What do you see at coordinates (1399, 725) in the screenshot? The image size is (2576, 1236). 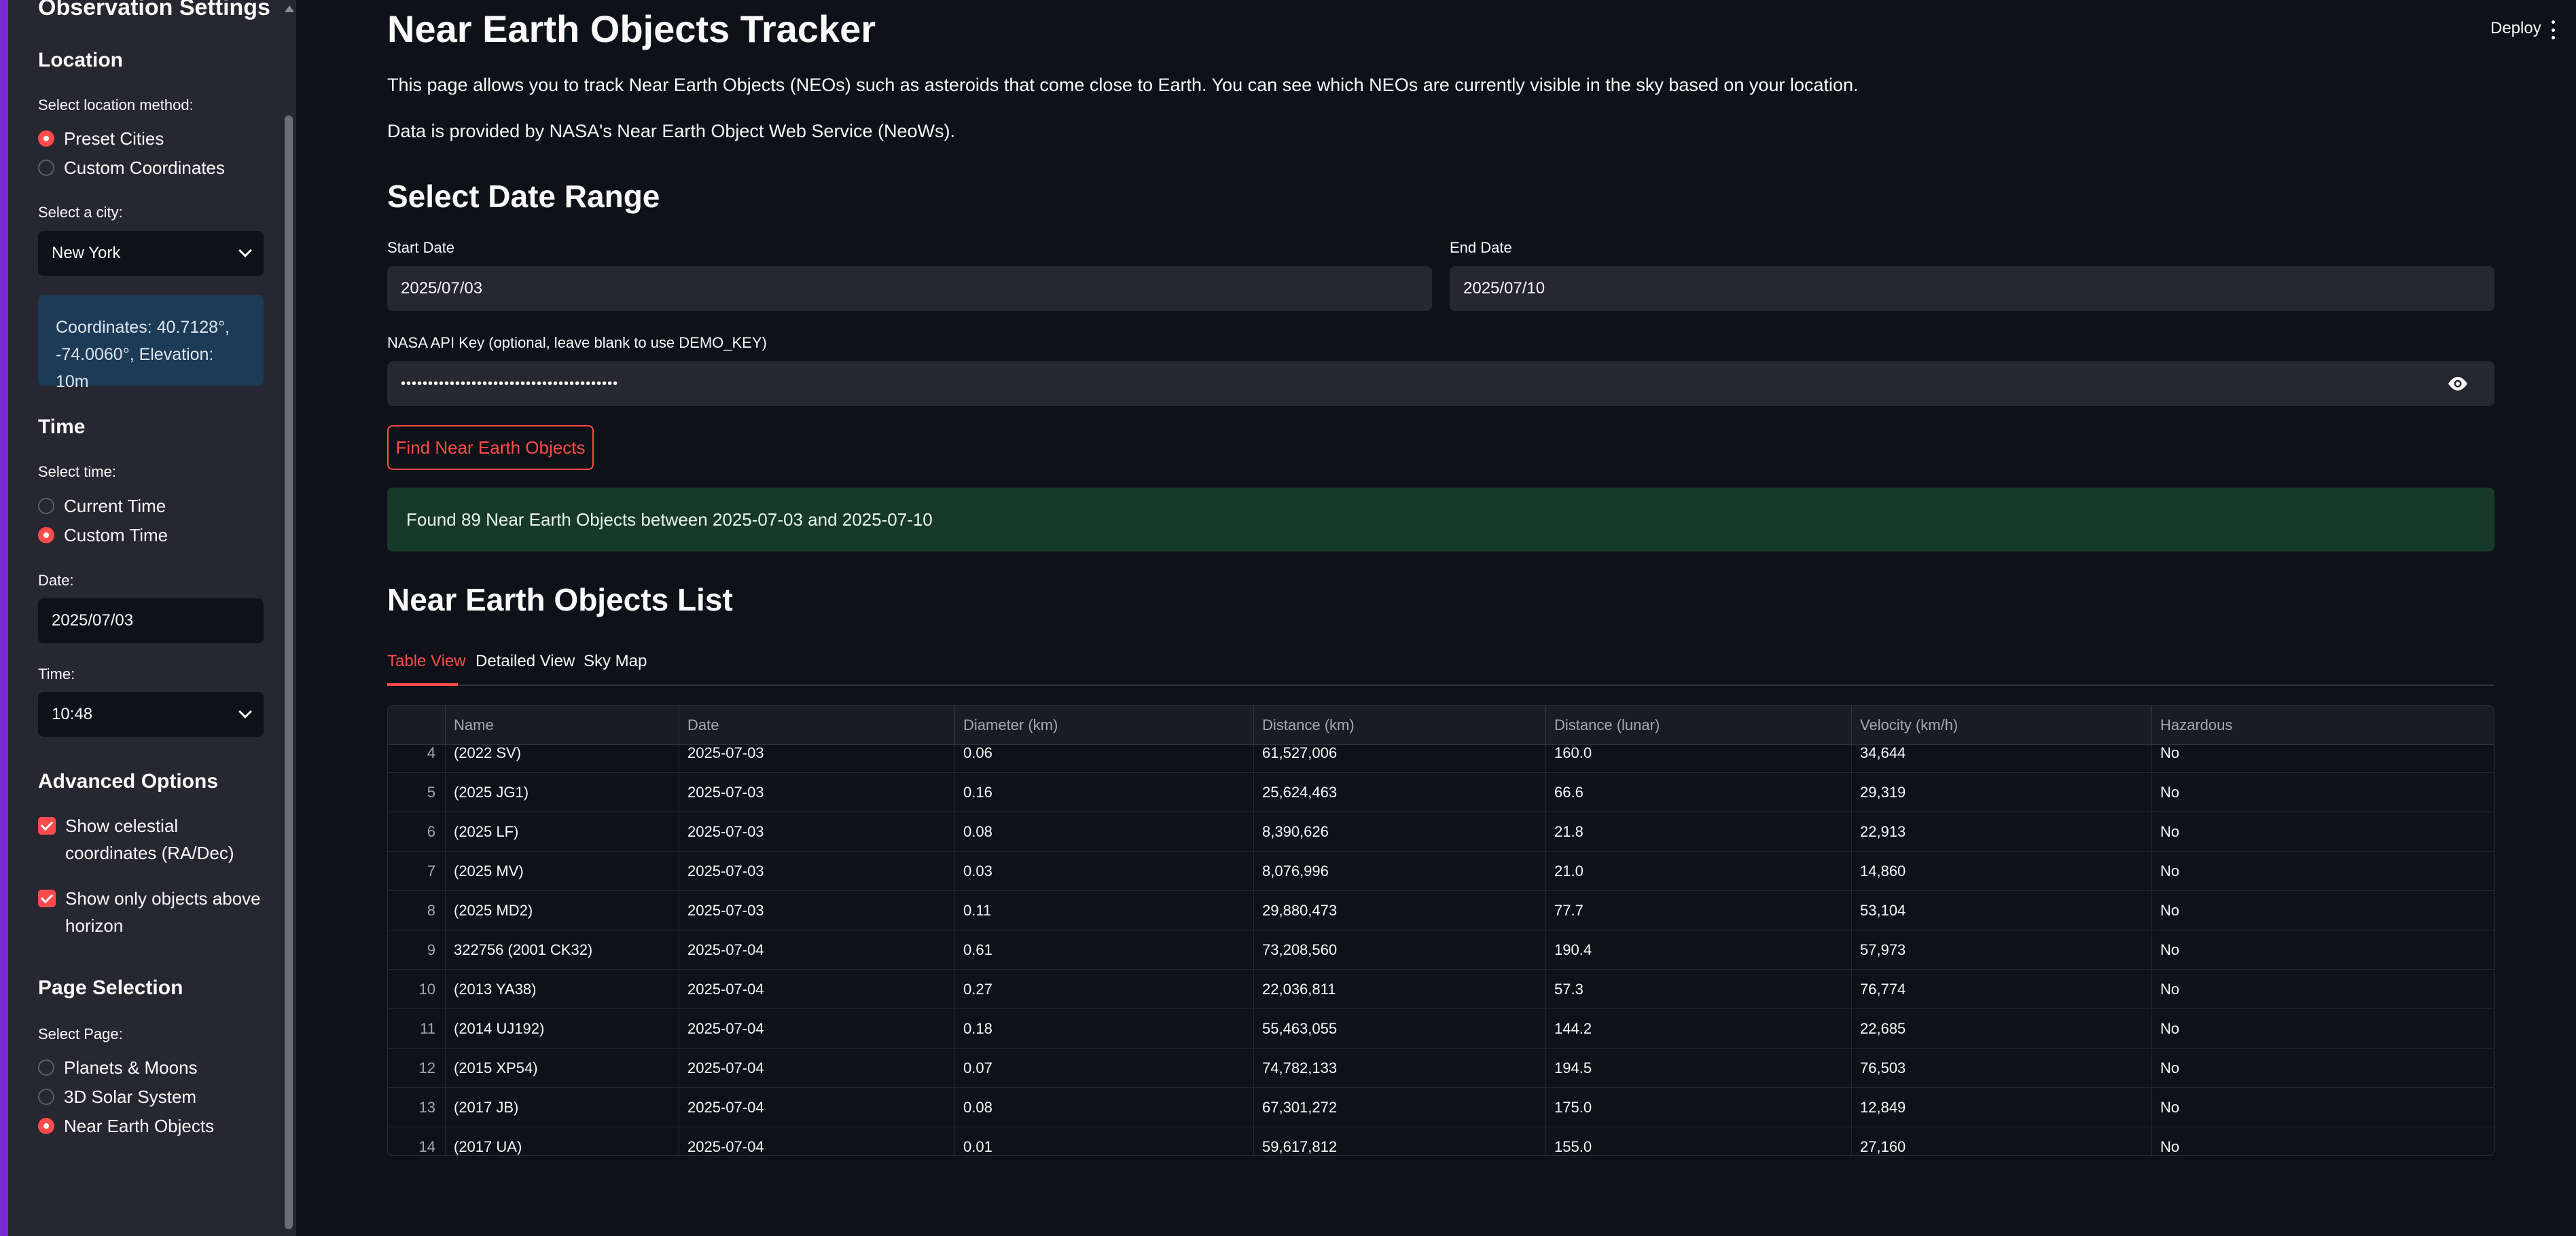 I see `header-col-distance-km: Distance (km)` at bounding box center [1399, 725].